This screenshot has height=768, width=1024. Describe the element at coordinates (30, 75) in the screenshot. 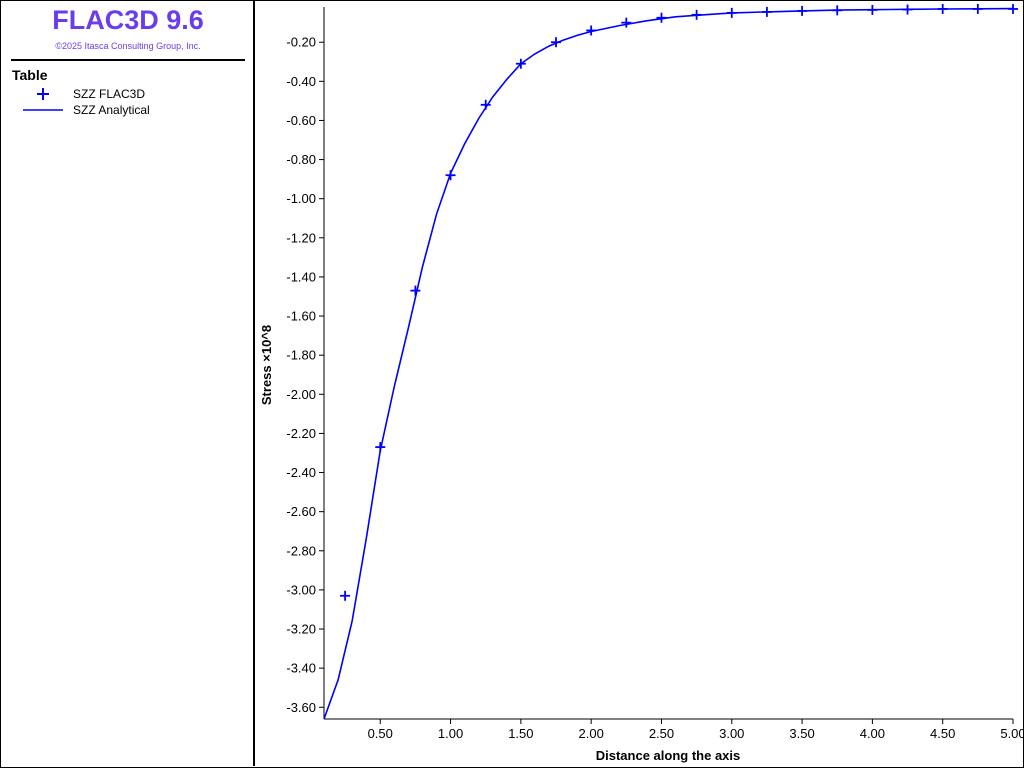

I see `legend-title: Table` at that location.